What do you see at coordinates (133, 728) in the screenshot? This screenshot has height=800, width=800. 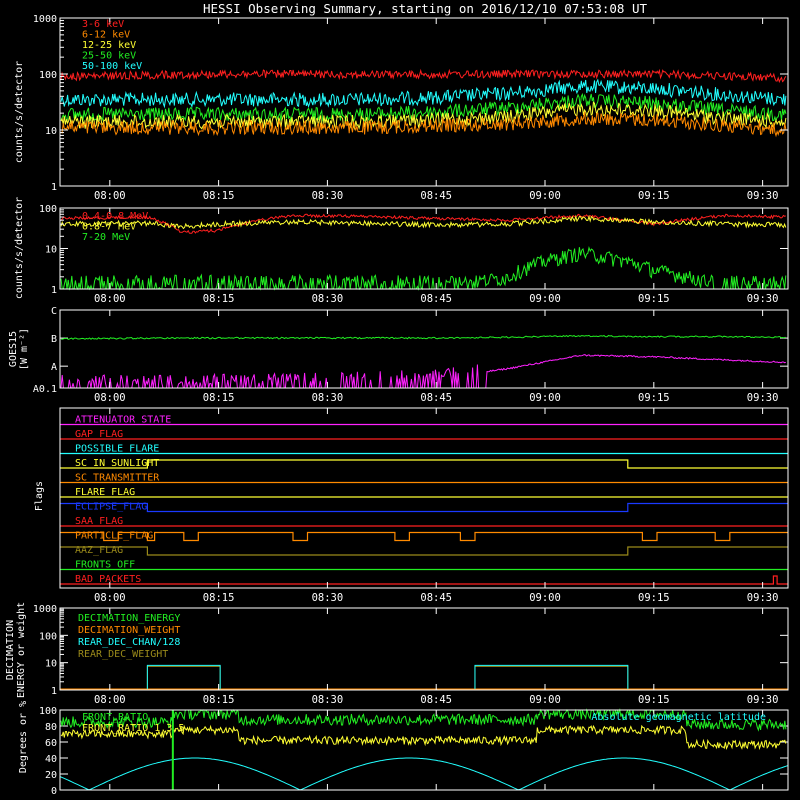 I see `panel6-legend-1: FRONT_RATIO 1,3,5` at bounding box center [133, 728].